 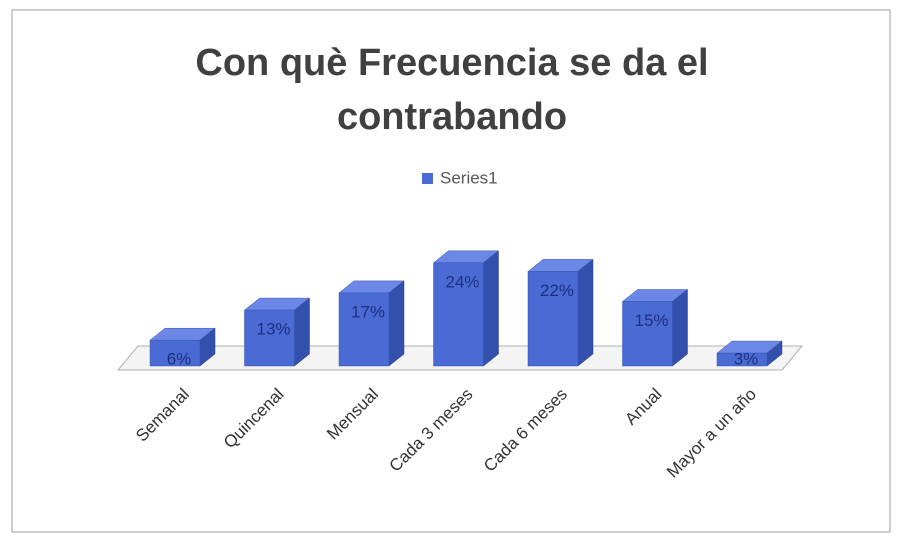 What do you see at coordinates (452, 90) in the screenshot?
I see `chart-title: Con què Frecuencia se da el contrabando` at bounding box center [452, 90].